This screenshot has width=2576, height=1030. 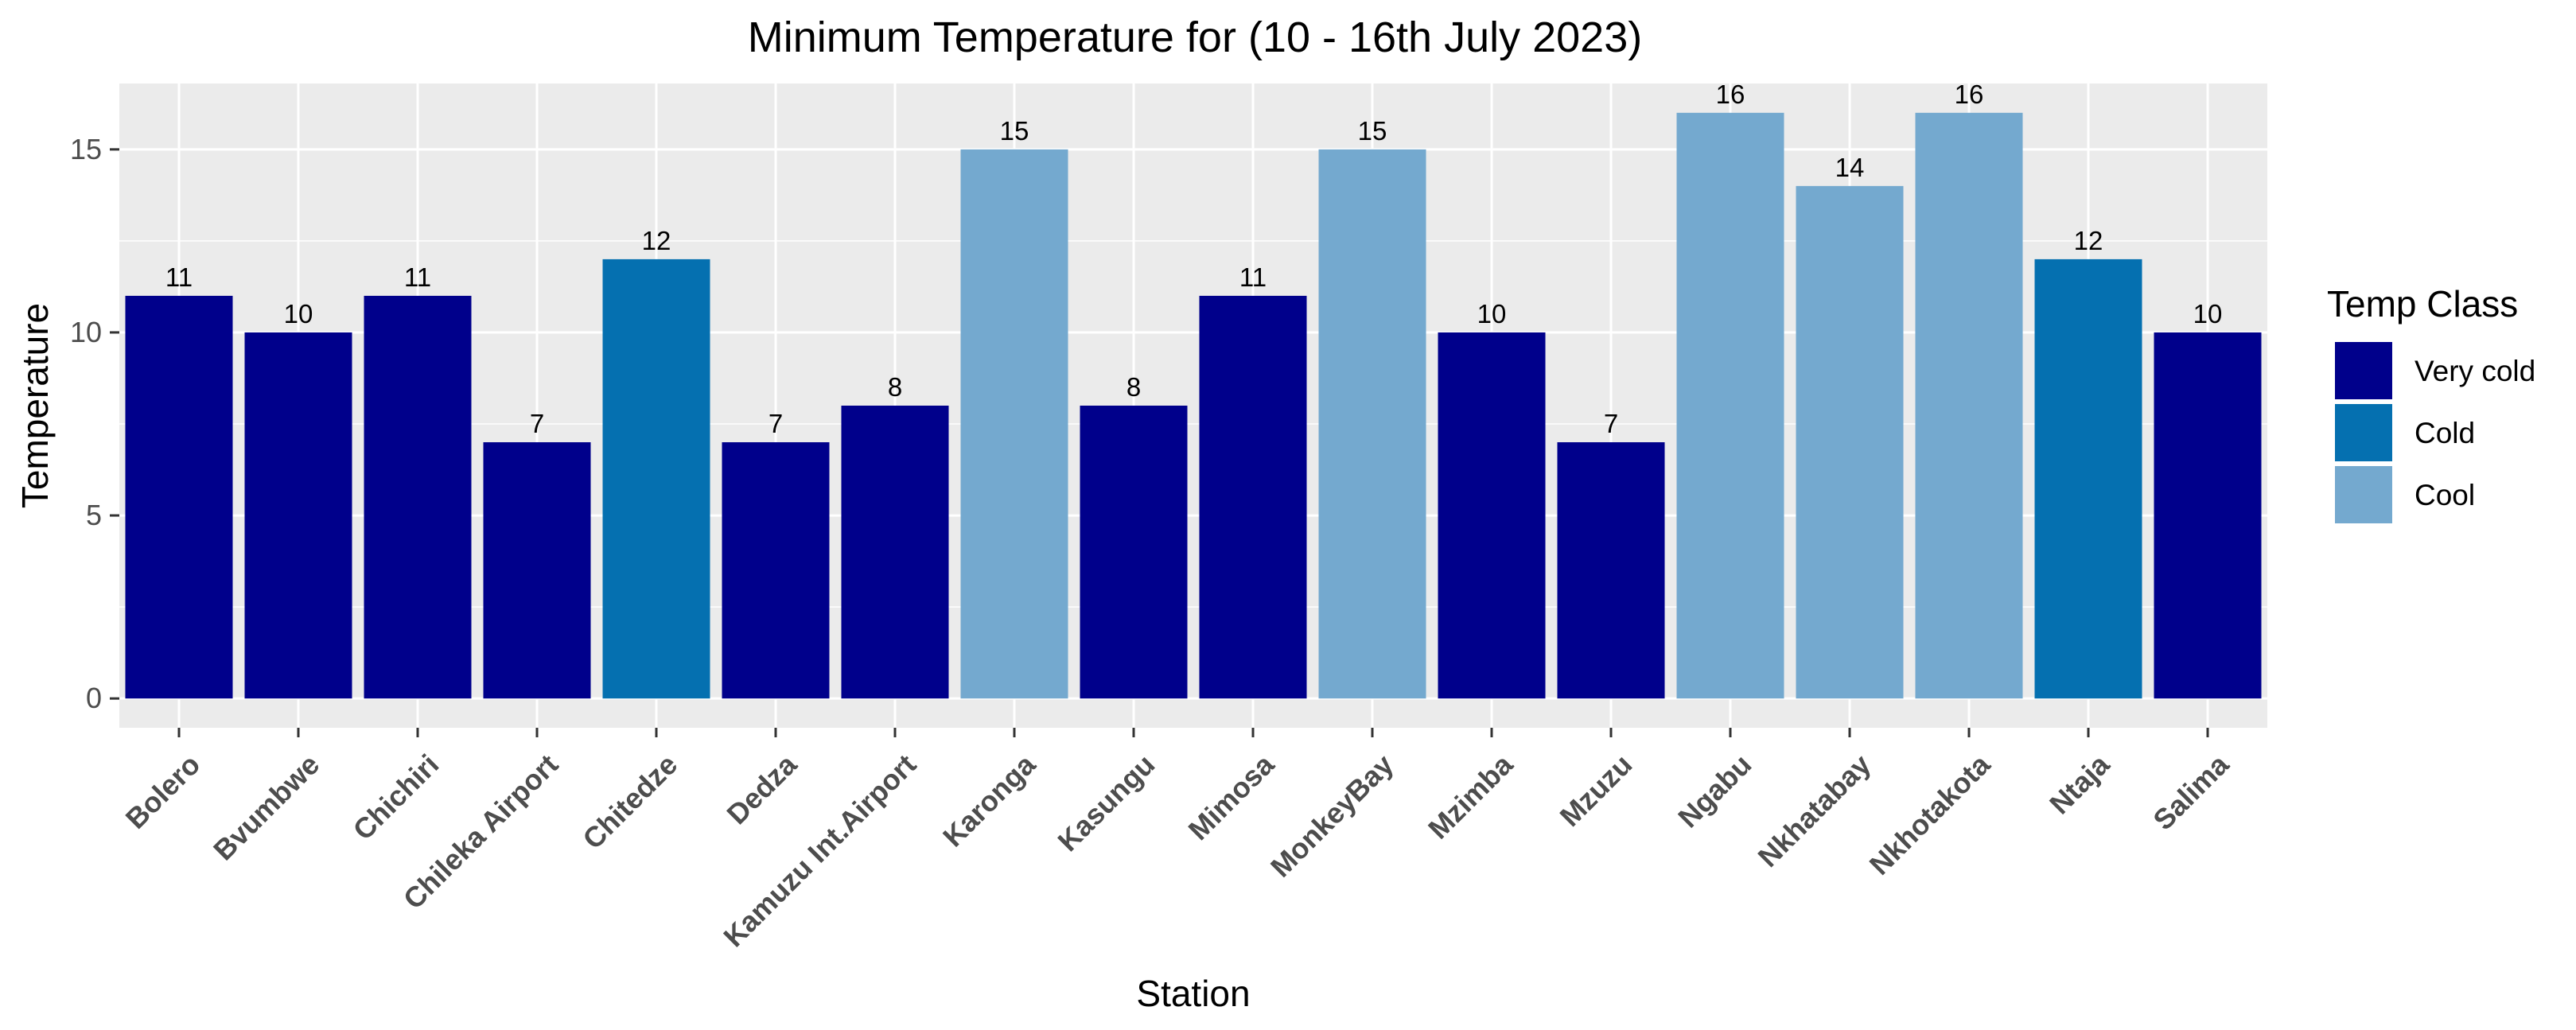 What do you see at coordinates (2423, 304) in the screenshot?
I see `legend-title: Temp Class` at bounding box center [2423, 304].